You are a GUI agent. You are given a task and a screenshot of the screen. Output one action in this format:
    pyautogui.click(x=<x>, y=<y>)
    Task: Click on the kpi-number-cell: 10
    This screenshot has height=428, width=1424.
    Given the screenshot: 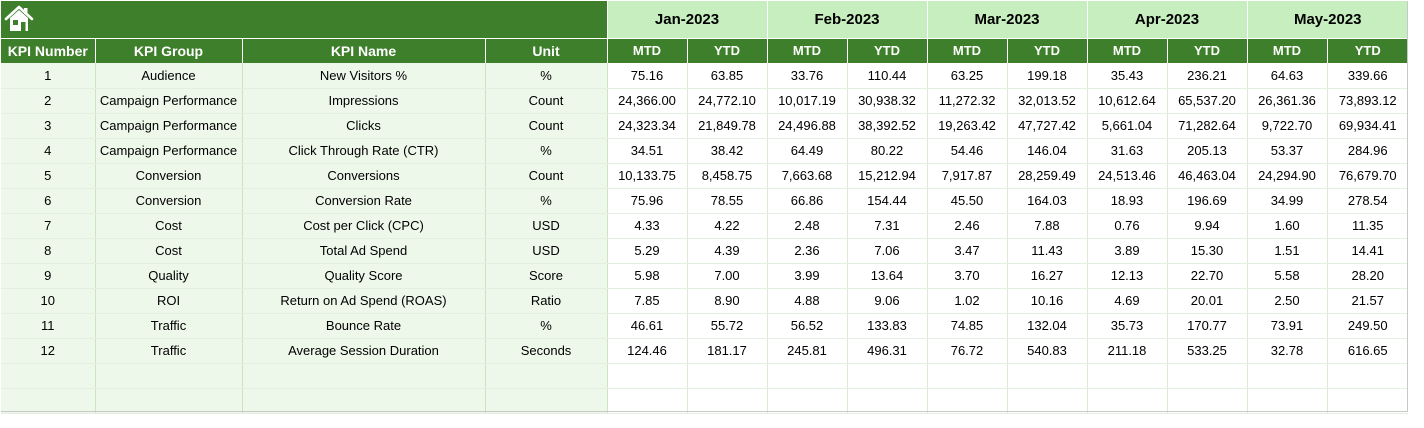 What is the action you would take?
    pyautogui.click(x=48, y=301)
    